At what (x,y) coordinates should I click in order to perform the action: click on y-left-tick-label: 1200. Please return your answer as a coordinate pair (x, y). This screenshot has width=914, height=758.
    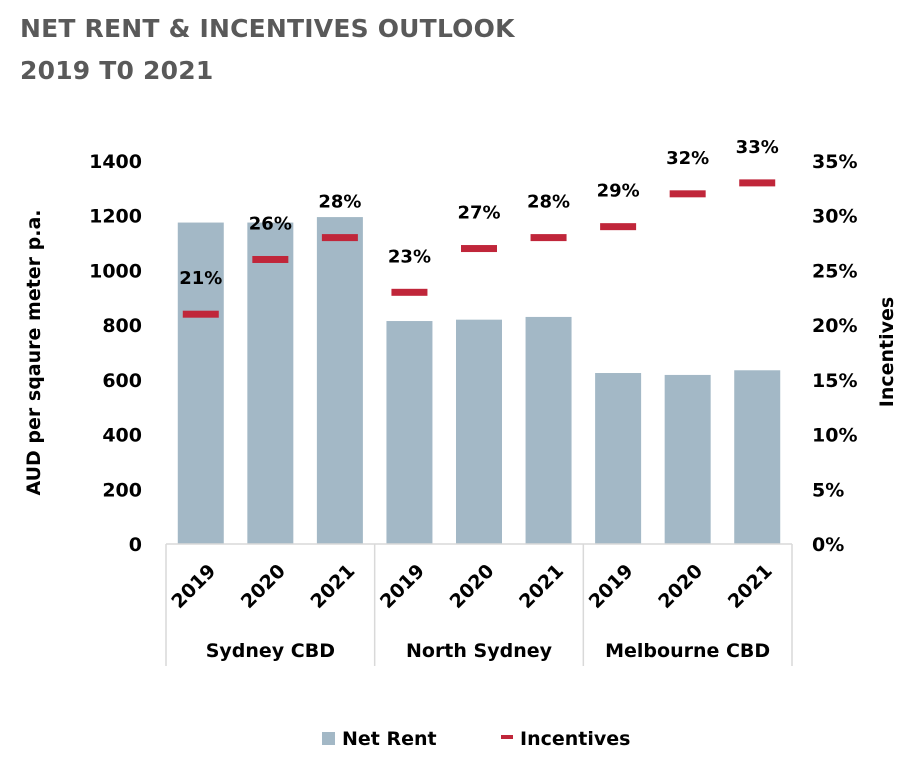
    Looking at the image, I should click on (115, 217).